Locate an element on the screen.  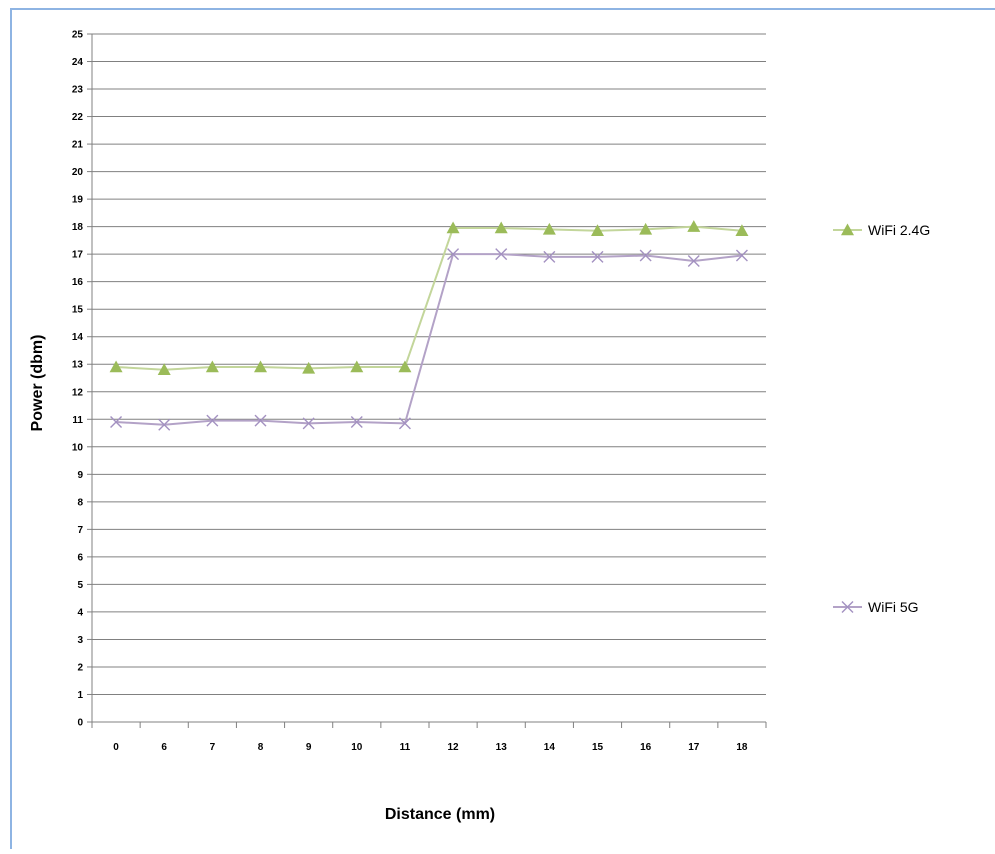
x-tick-label: 6 is located at coordinates (164, 747).